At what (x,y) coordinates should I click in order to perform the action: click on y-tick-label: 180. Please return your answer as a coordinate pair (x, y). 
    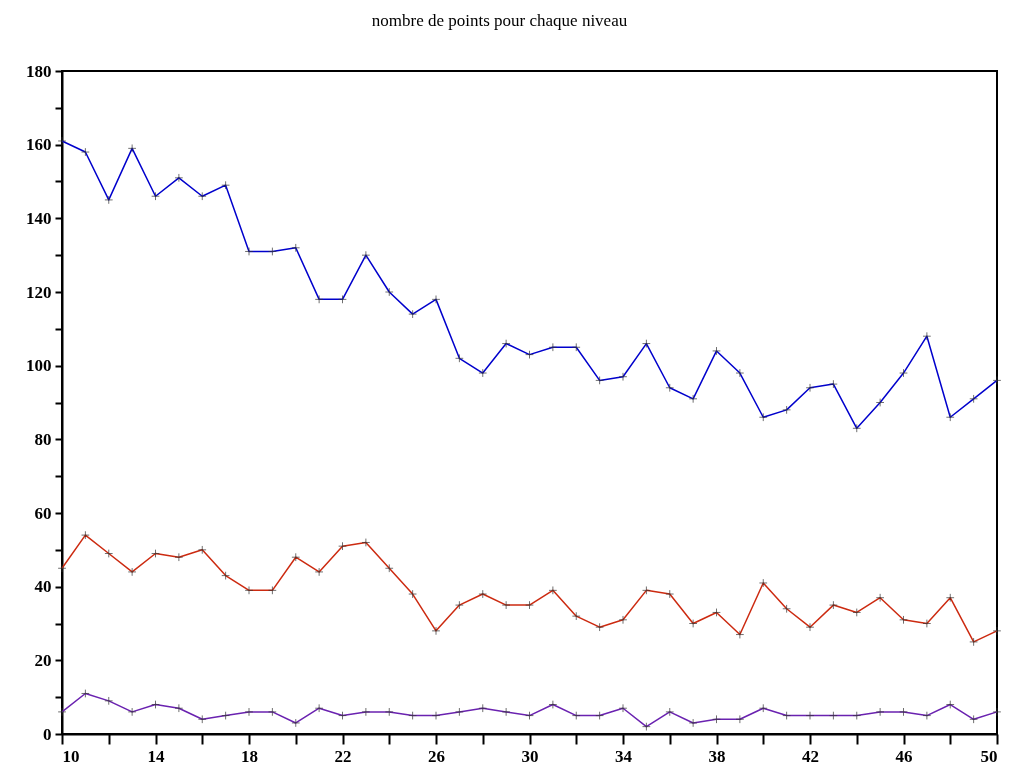
    Looking at the image, I should click on (39, 71).